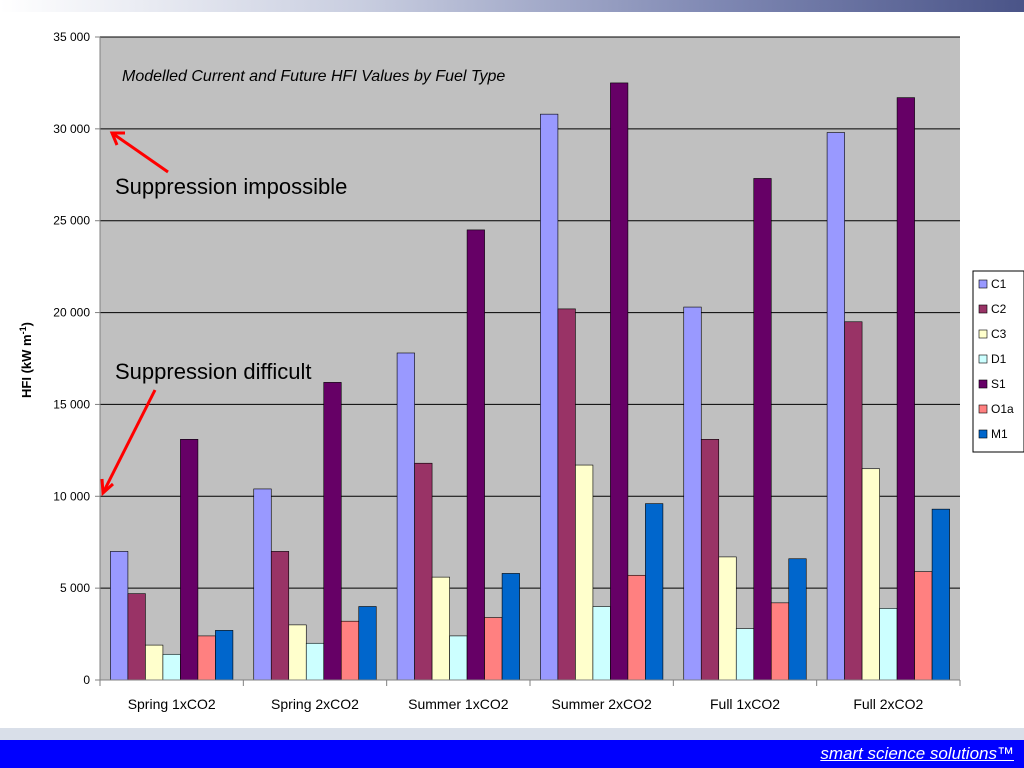 Image resolution: width=1024 pixels, height=768 pixels. I want to click on legend-label-d1: D1, so click(999, 359).